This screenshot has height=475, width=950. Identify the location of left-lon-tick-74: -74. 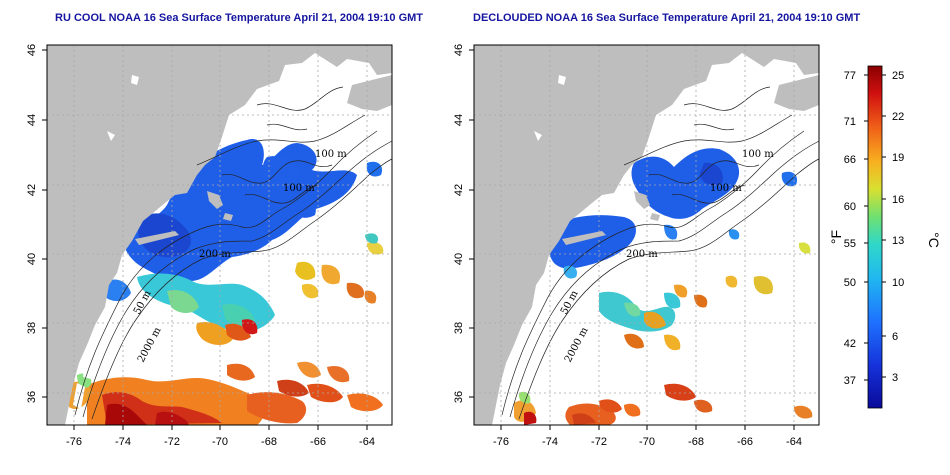
(123, 442).